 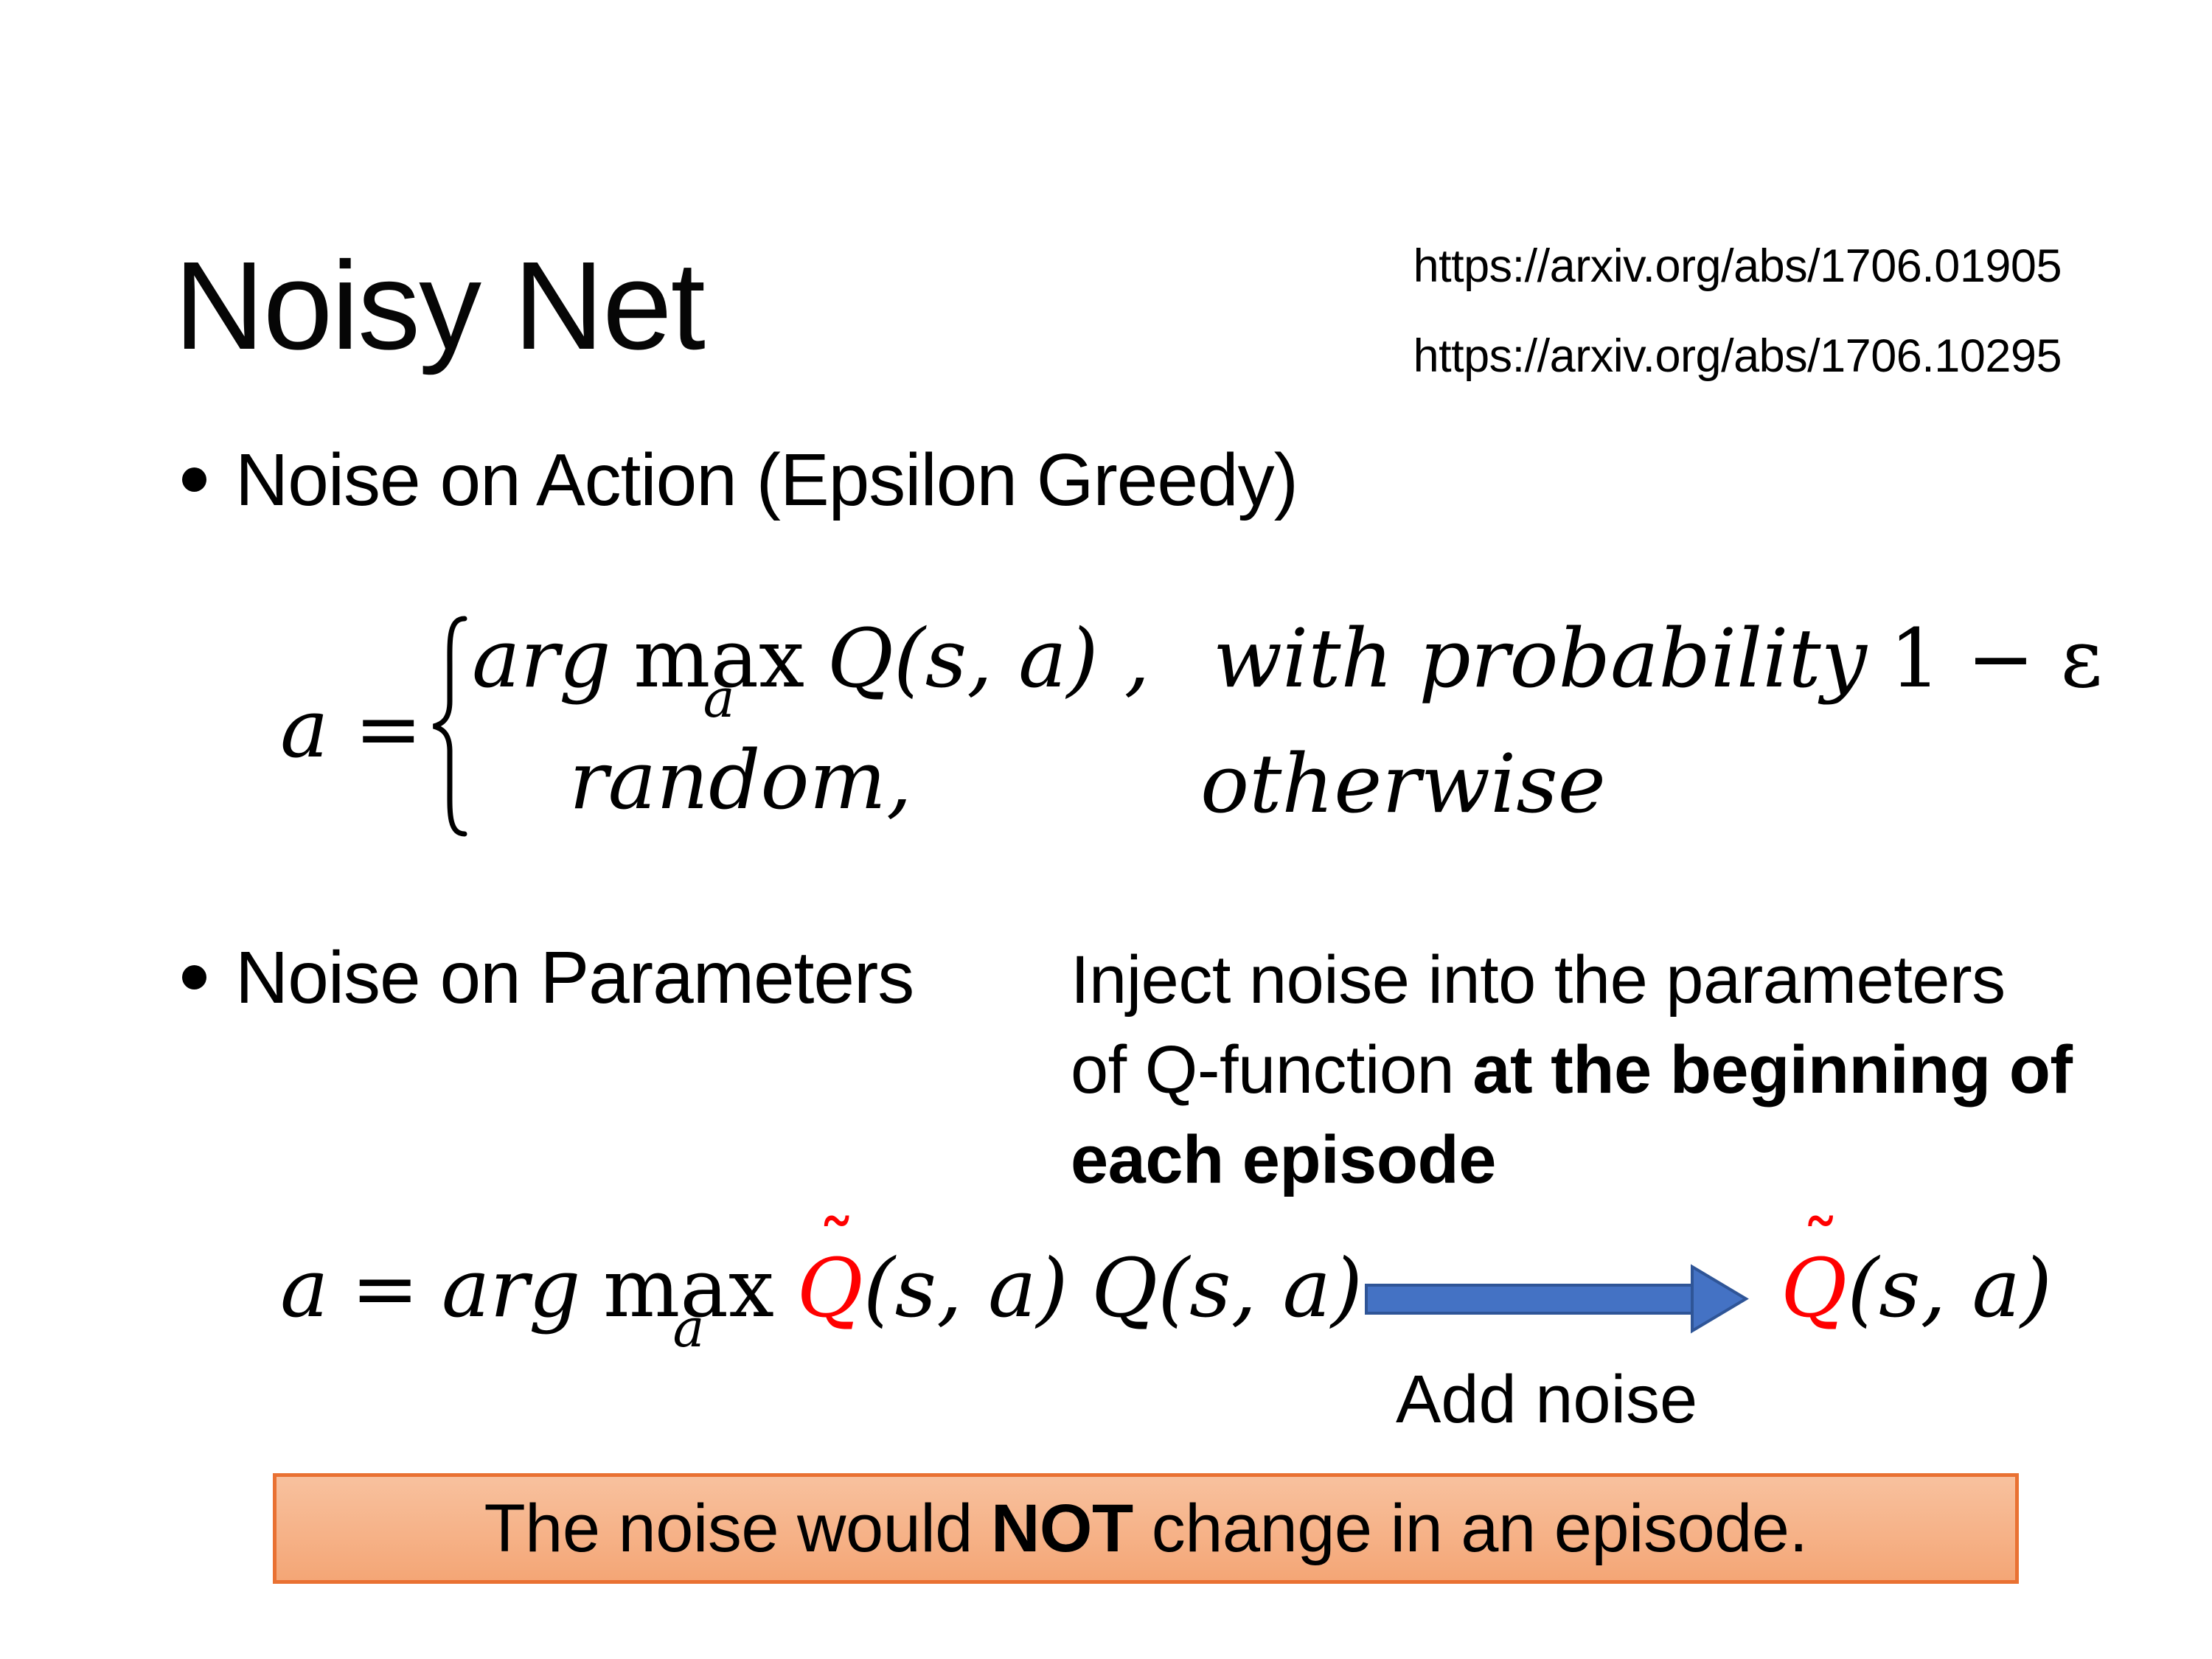 I want to click on inject-note-line3: each episode, so click(x=1283, y=1159).